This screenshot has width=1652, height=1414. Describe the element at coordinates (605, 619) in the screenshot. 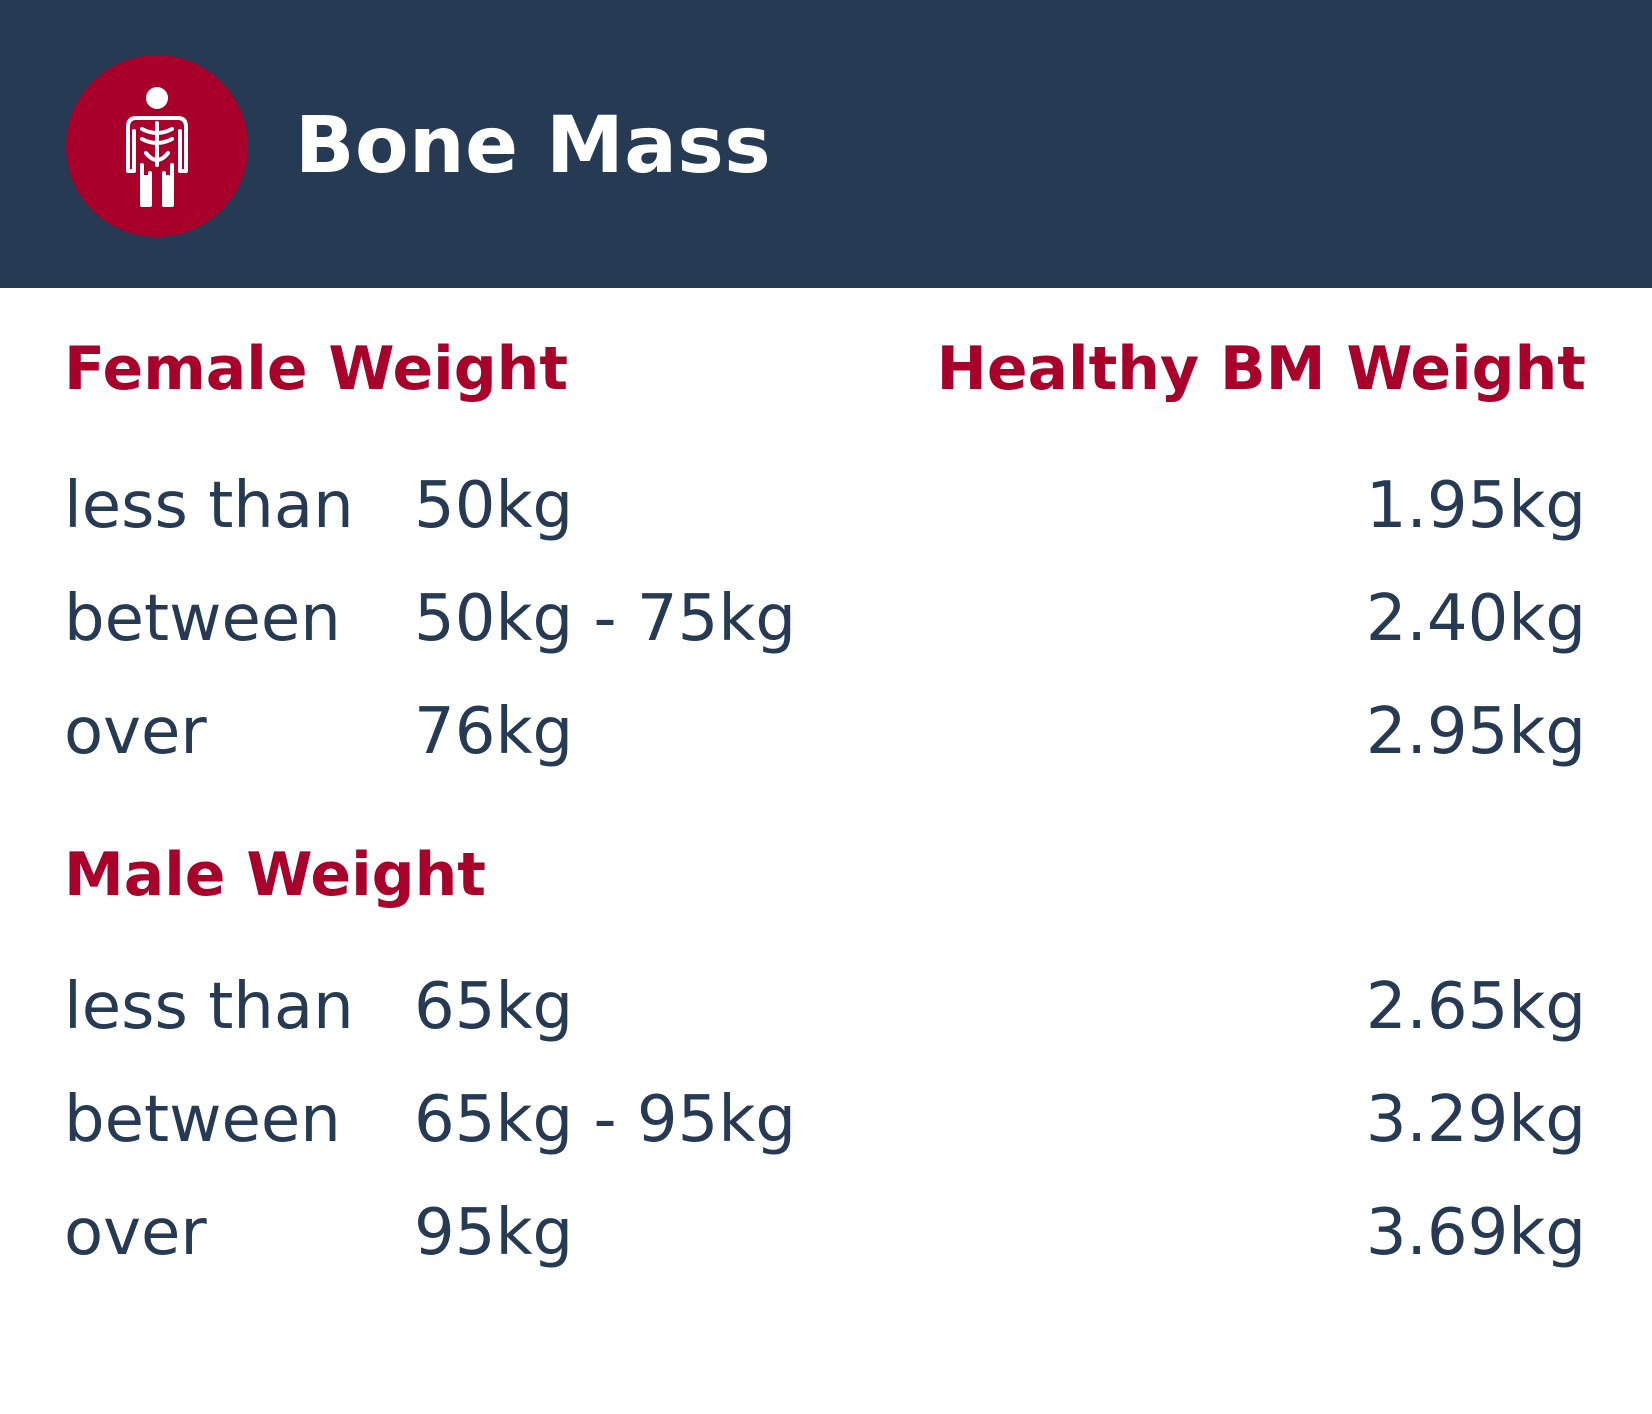

I see `row-range: 50kg - 75kg` at that location.